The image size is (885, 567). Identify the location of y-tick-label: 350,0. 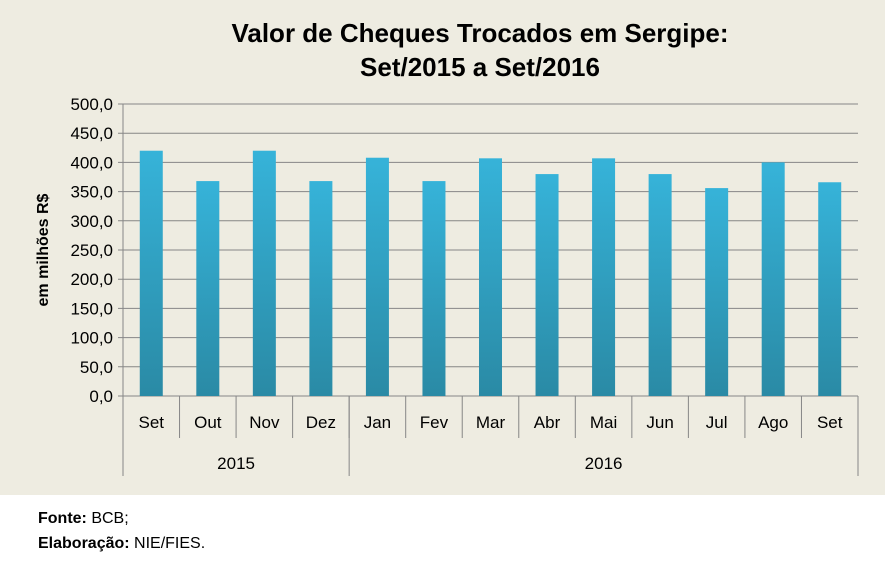
(91, 192).